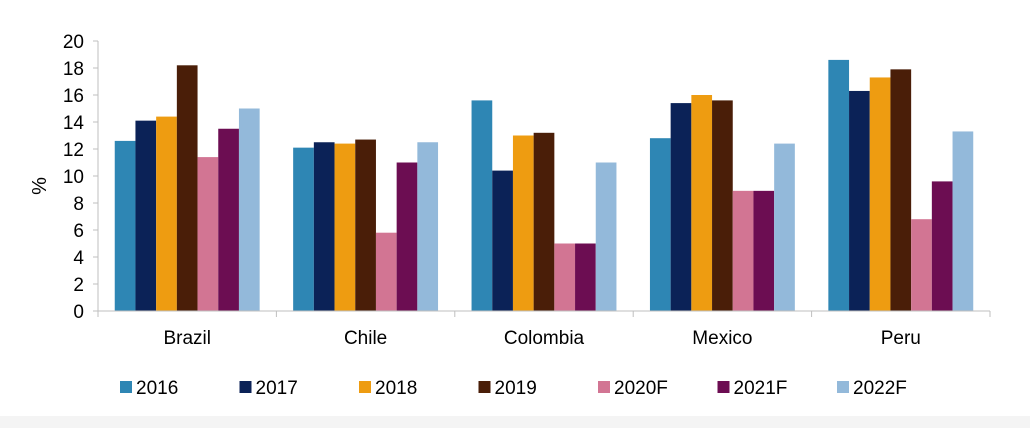 The width and height of the screenshot is (1030, 428). Describe the element at coordinates (78, 204) in the screenshot. I see `y-tick-label: 8` at that location.